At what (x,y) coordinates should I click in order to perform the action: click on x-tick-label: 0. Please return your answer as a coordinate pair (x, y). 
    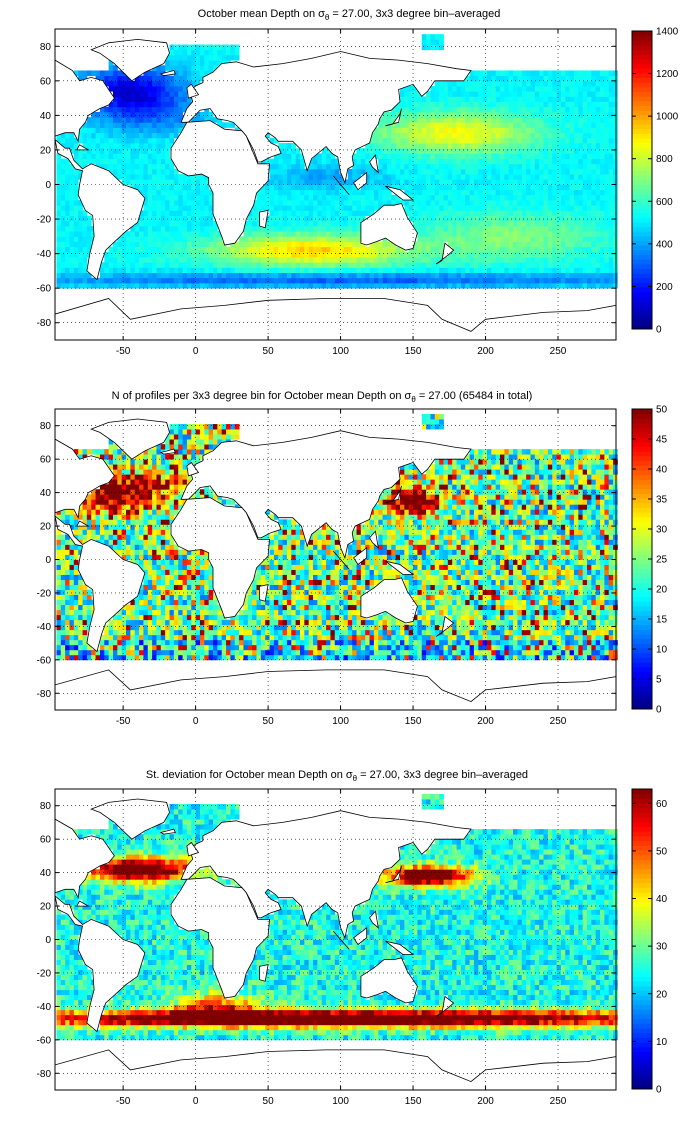
    Looking at the image, I should click on (196, 351).